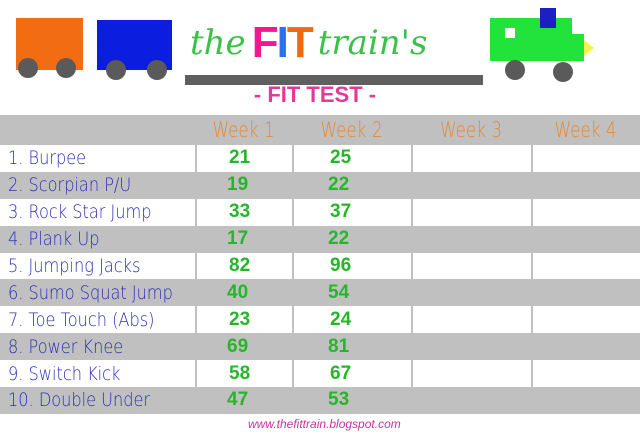 This screenshot has width=640, height=436. Describe the element at coordinates (97, 266) in the screenshot. I see `exercise-cell: 5. Jumping Jacks` at that location.